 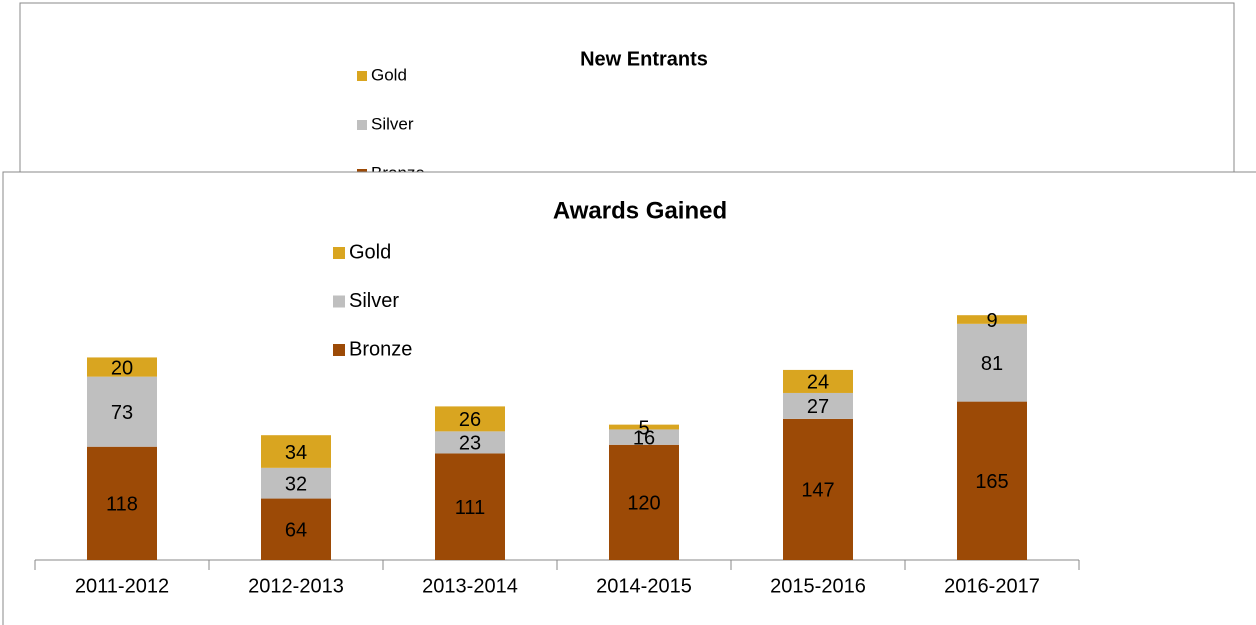 I want to click on data-label: 5, so click(x=643, y=428).